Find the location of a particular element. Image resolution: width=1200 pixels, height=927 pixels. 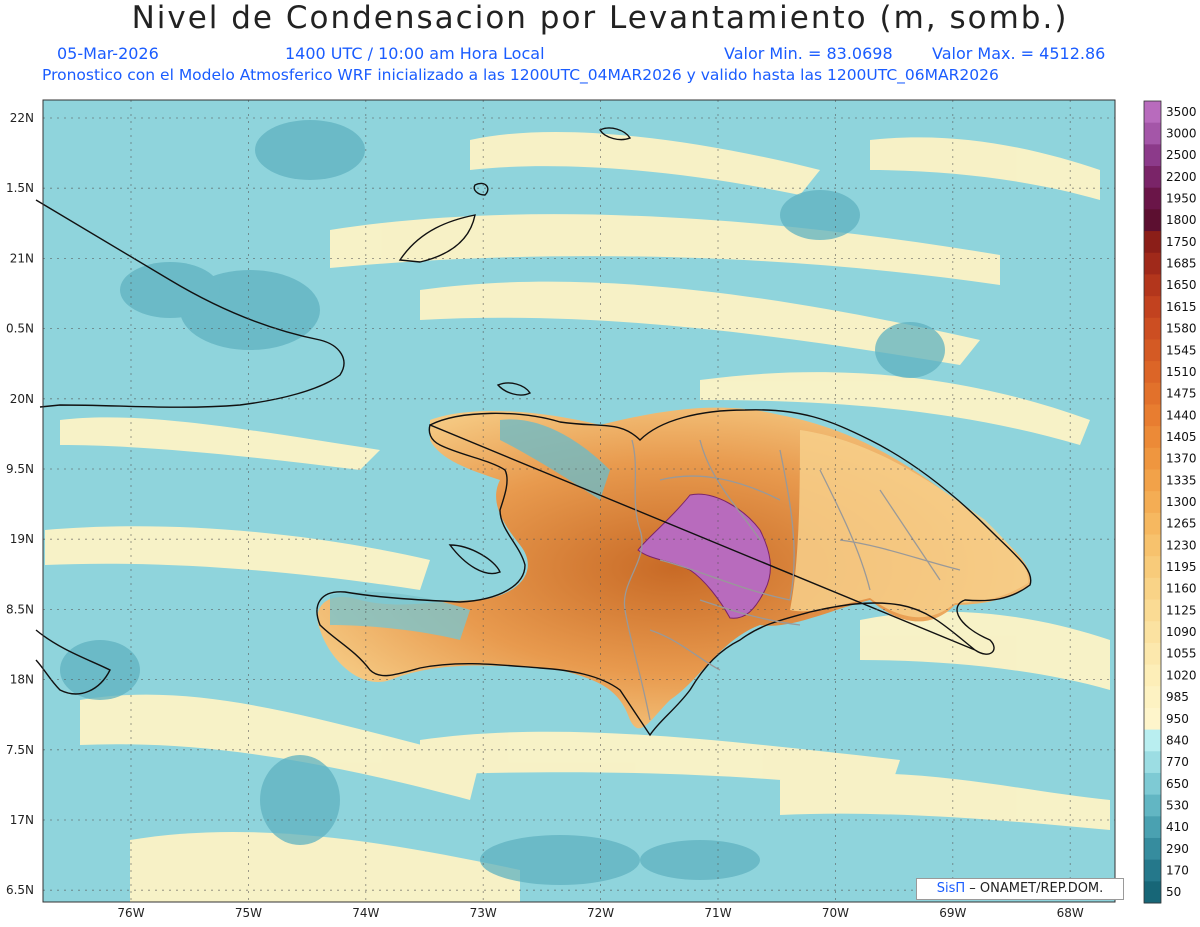

colorbar-label: 1950 is located at coordinates (1181, 199).